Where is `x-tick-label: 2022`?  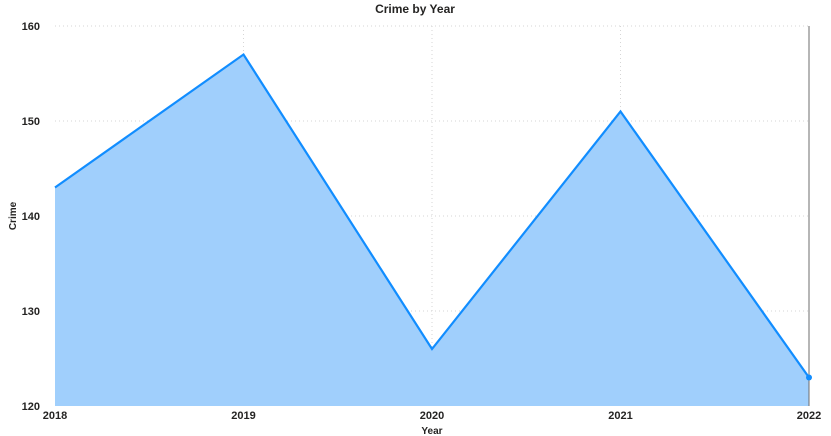 x-tick-label: 2022 is located at coordinates (809, 416).